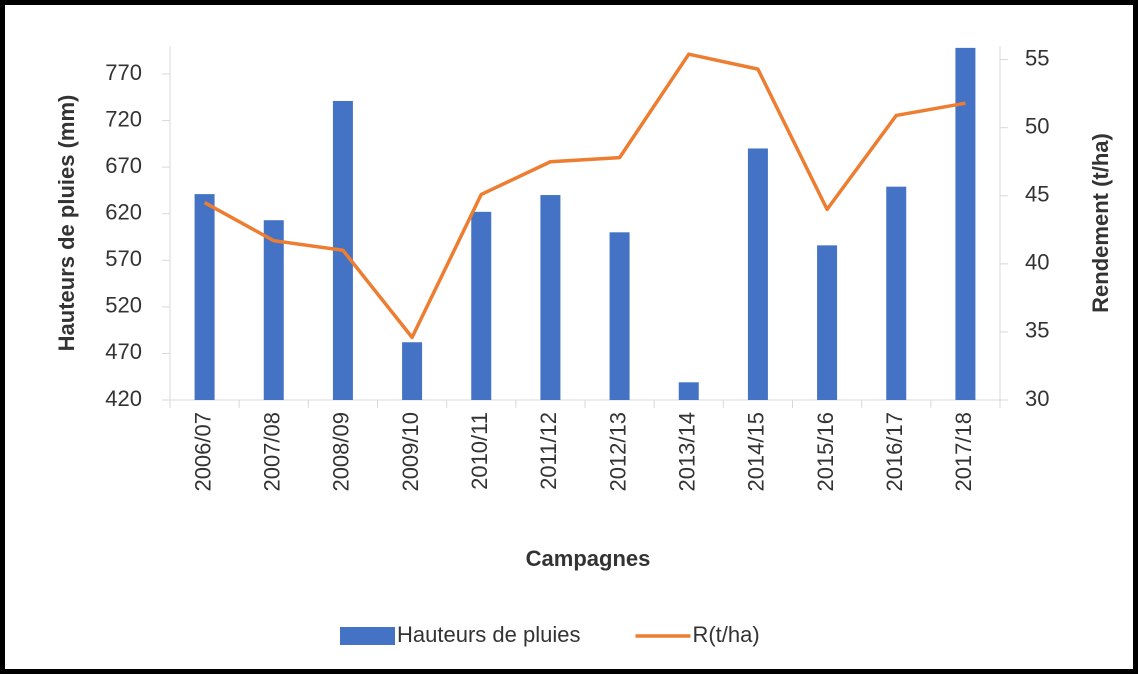  What do you see at coordinates (1037, 262) in the screenshot?
I see `y2-tick-label: 40` at bounding box center [1037, 262].